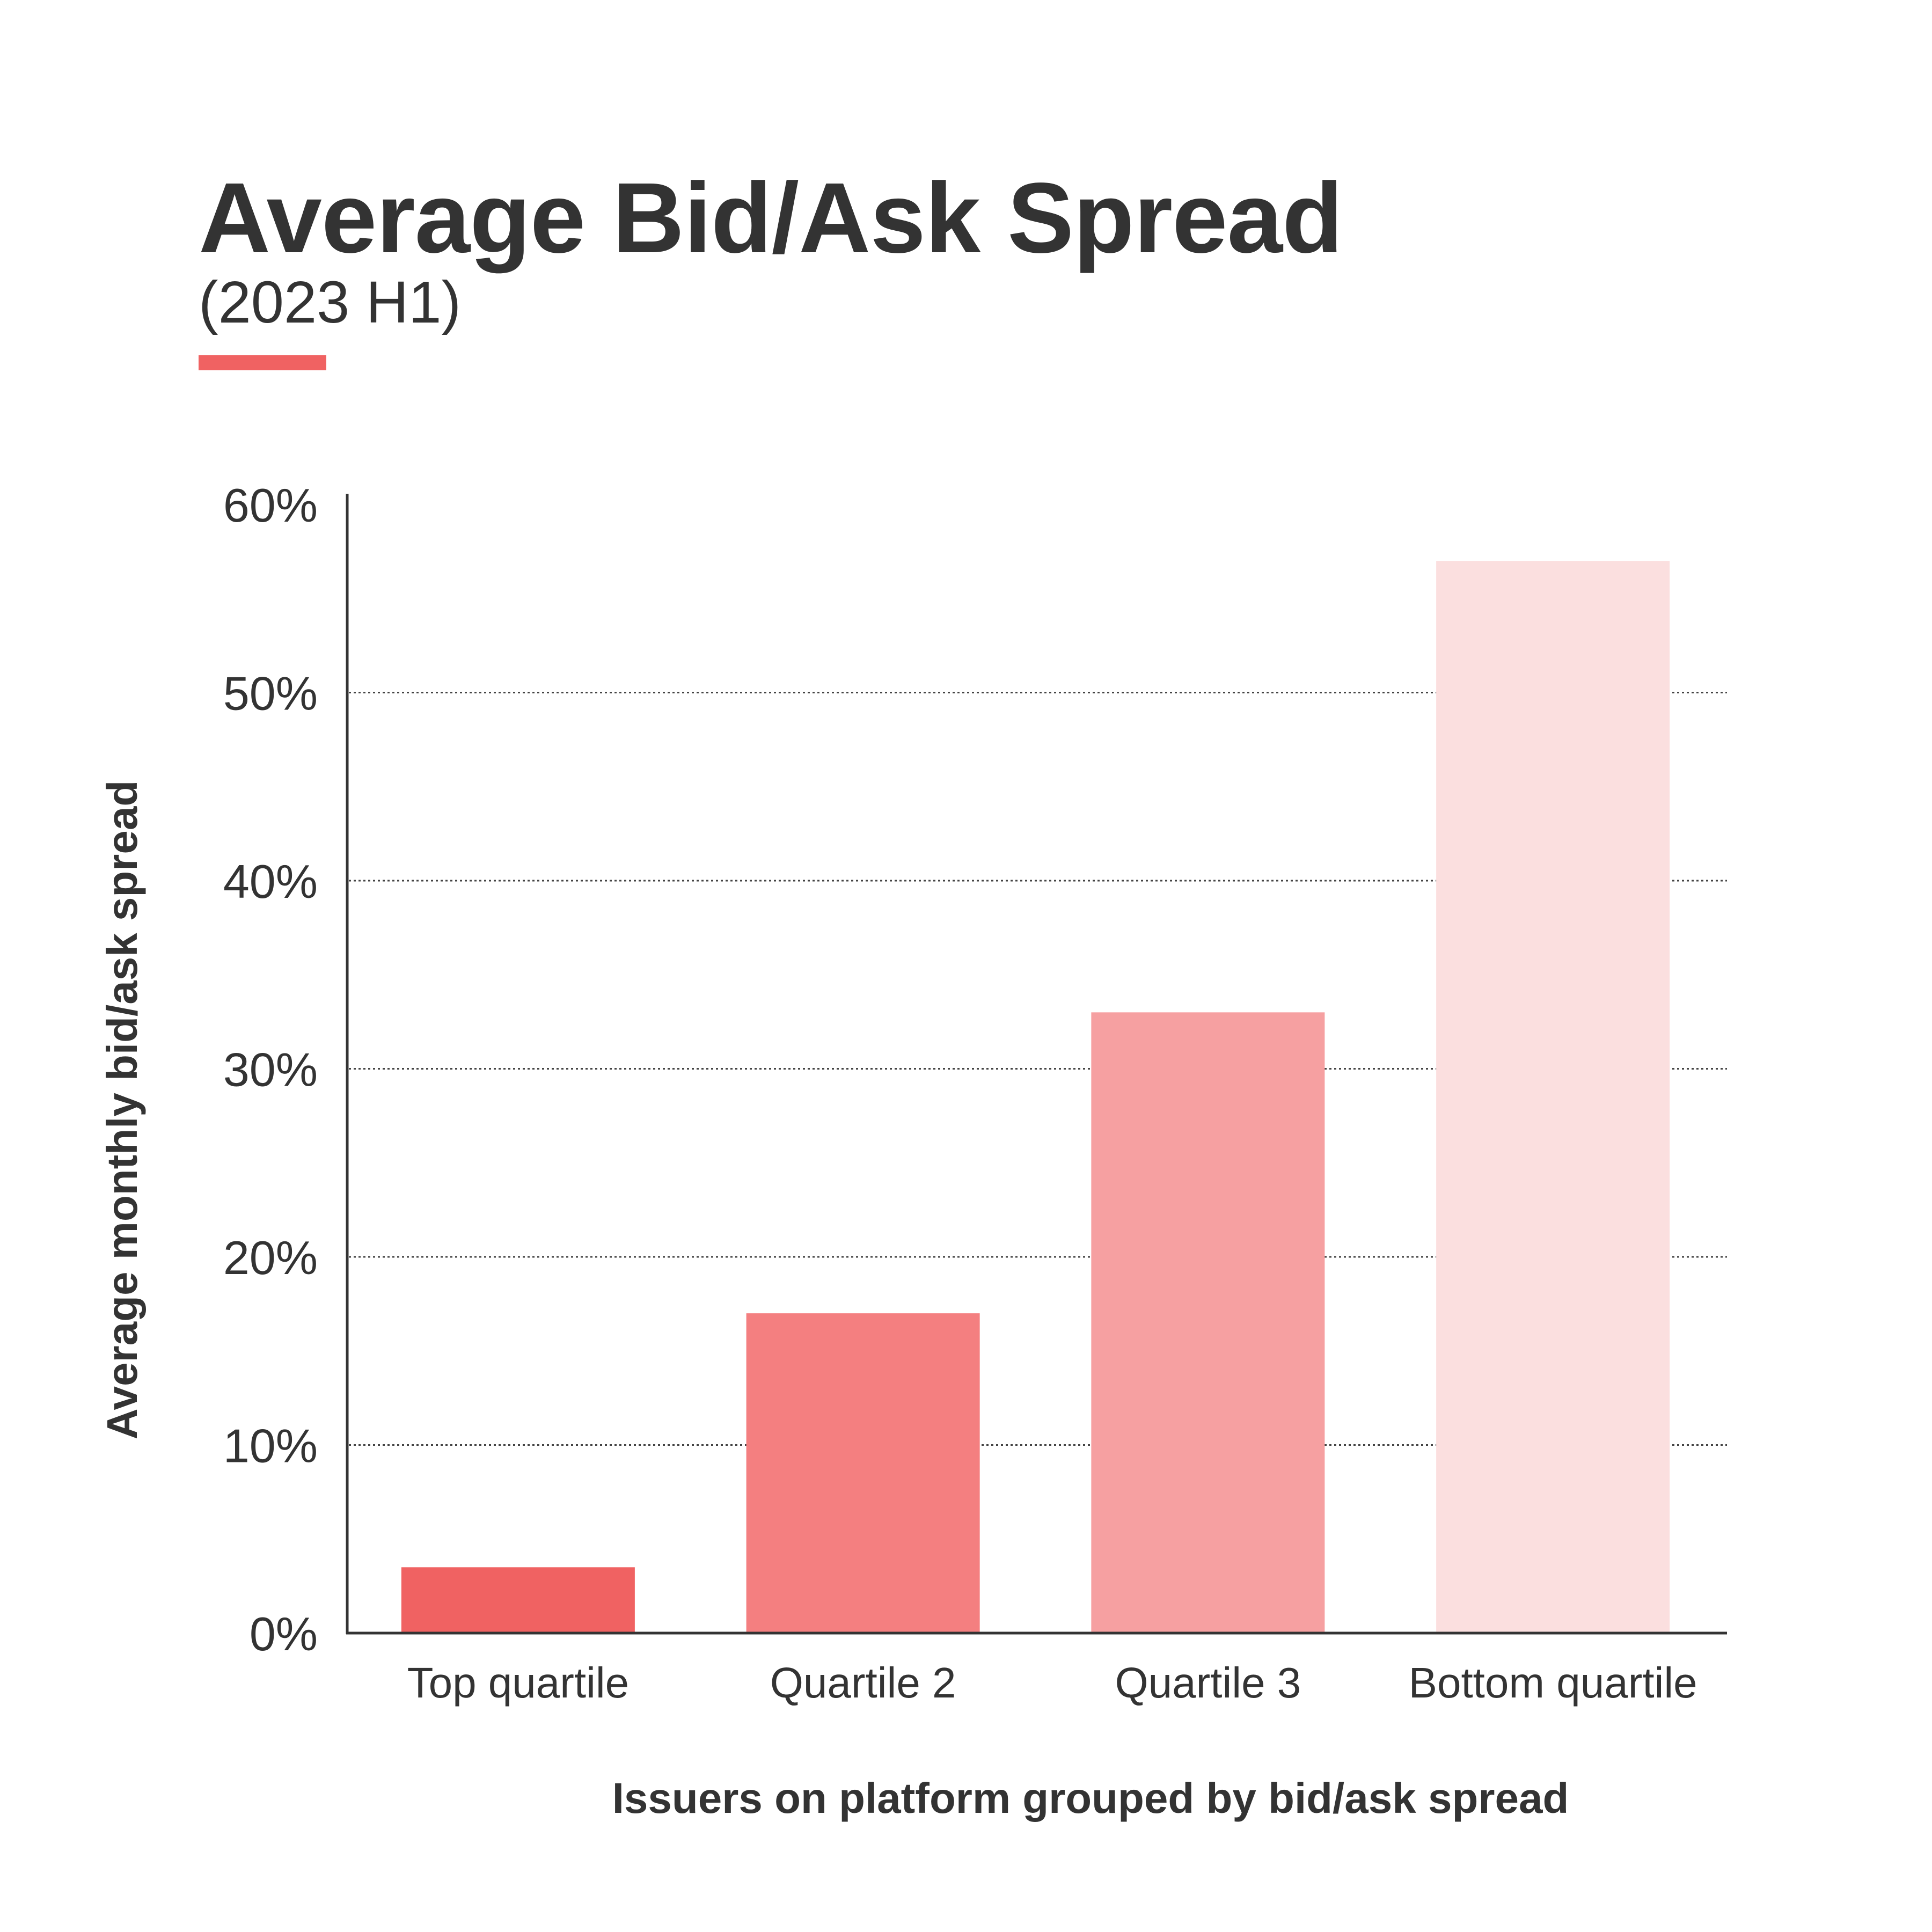  What do you see at coordinates (284, 1633) in the screenshot?
I see `y-tick-label-0: 0%` at bounding box center [284, 1633].